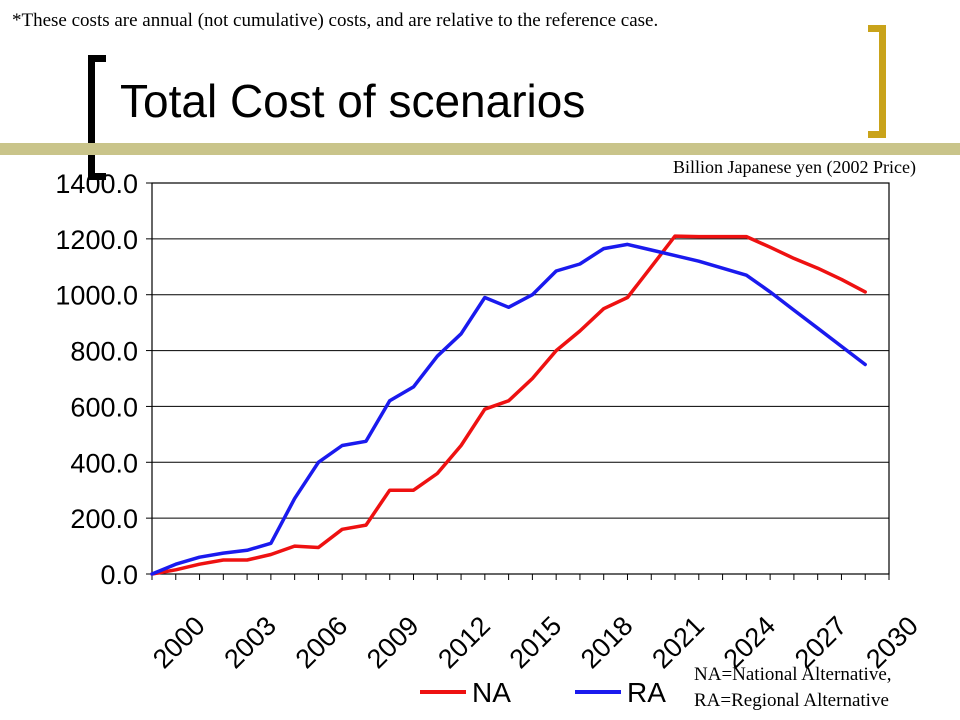 The image size is (960, 720). I want to click on right-bracket-decoration, so click(877, 81).